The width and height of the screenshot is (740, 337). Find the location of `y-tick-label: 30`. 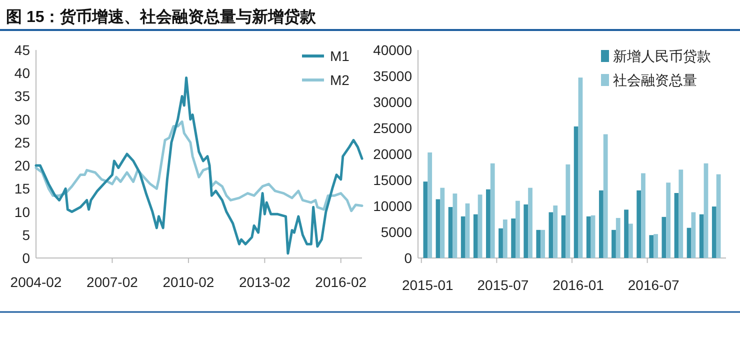

y-tick-label: 30 is located at coordinates (22, 119).